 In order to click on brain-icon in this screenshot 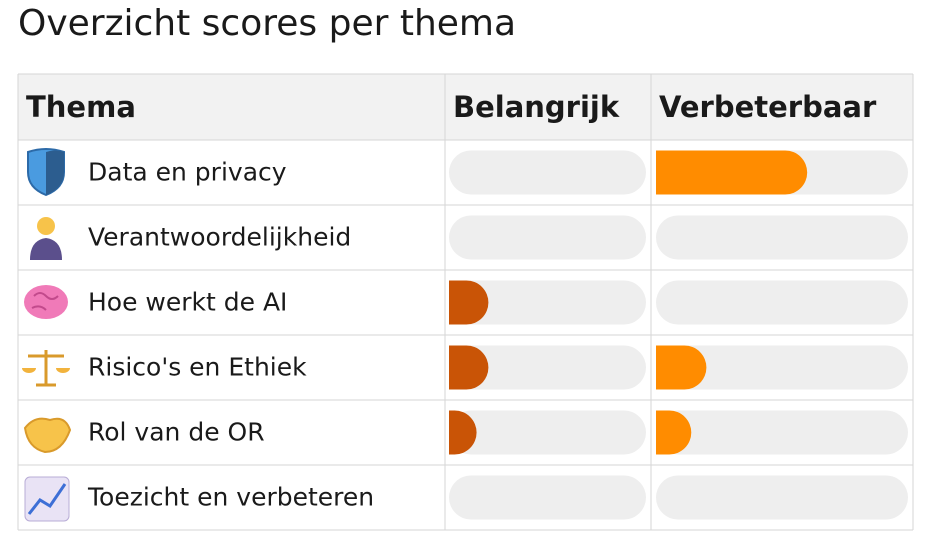, I will do `click(46, 302)`.